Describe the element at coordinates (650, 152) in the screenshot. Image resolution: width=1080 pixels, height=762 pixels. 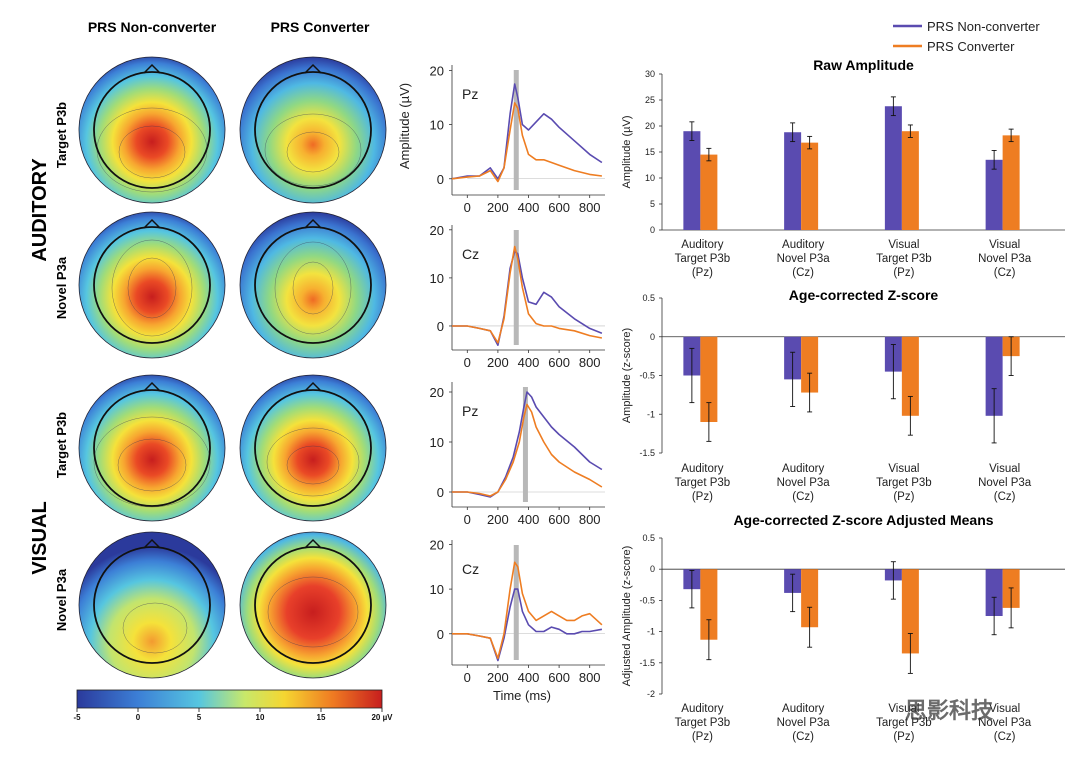
I see `bar-chart-y-tick-label: 15` at that location.